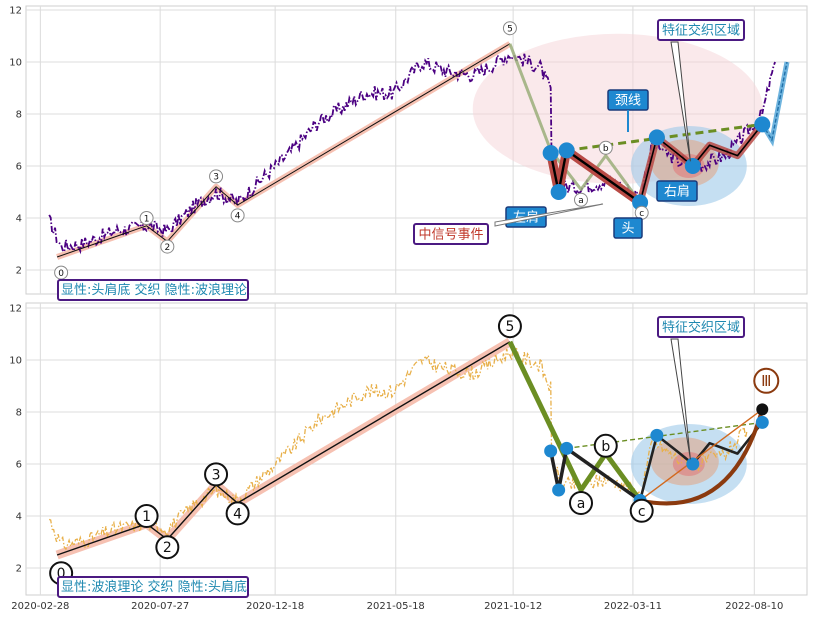 The height and width of the screenshot is (617, 813). I want to click on right-shoulder-label-box, so click(677, 191).